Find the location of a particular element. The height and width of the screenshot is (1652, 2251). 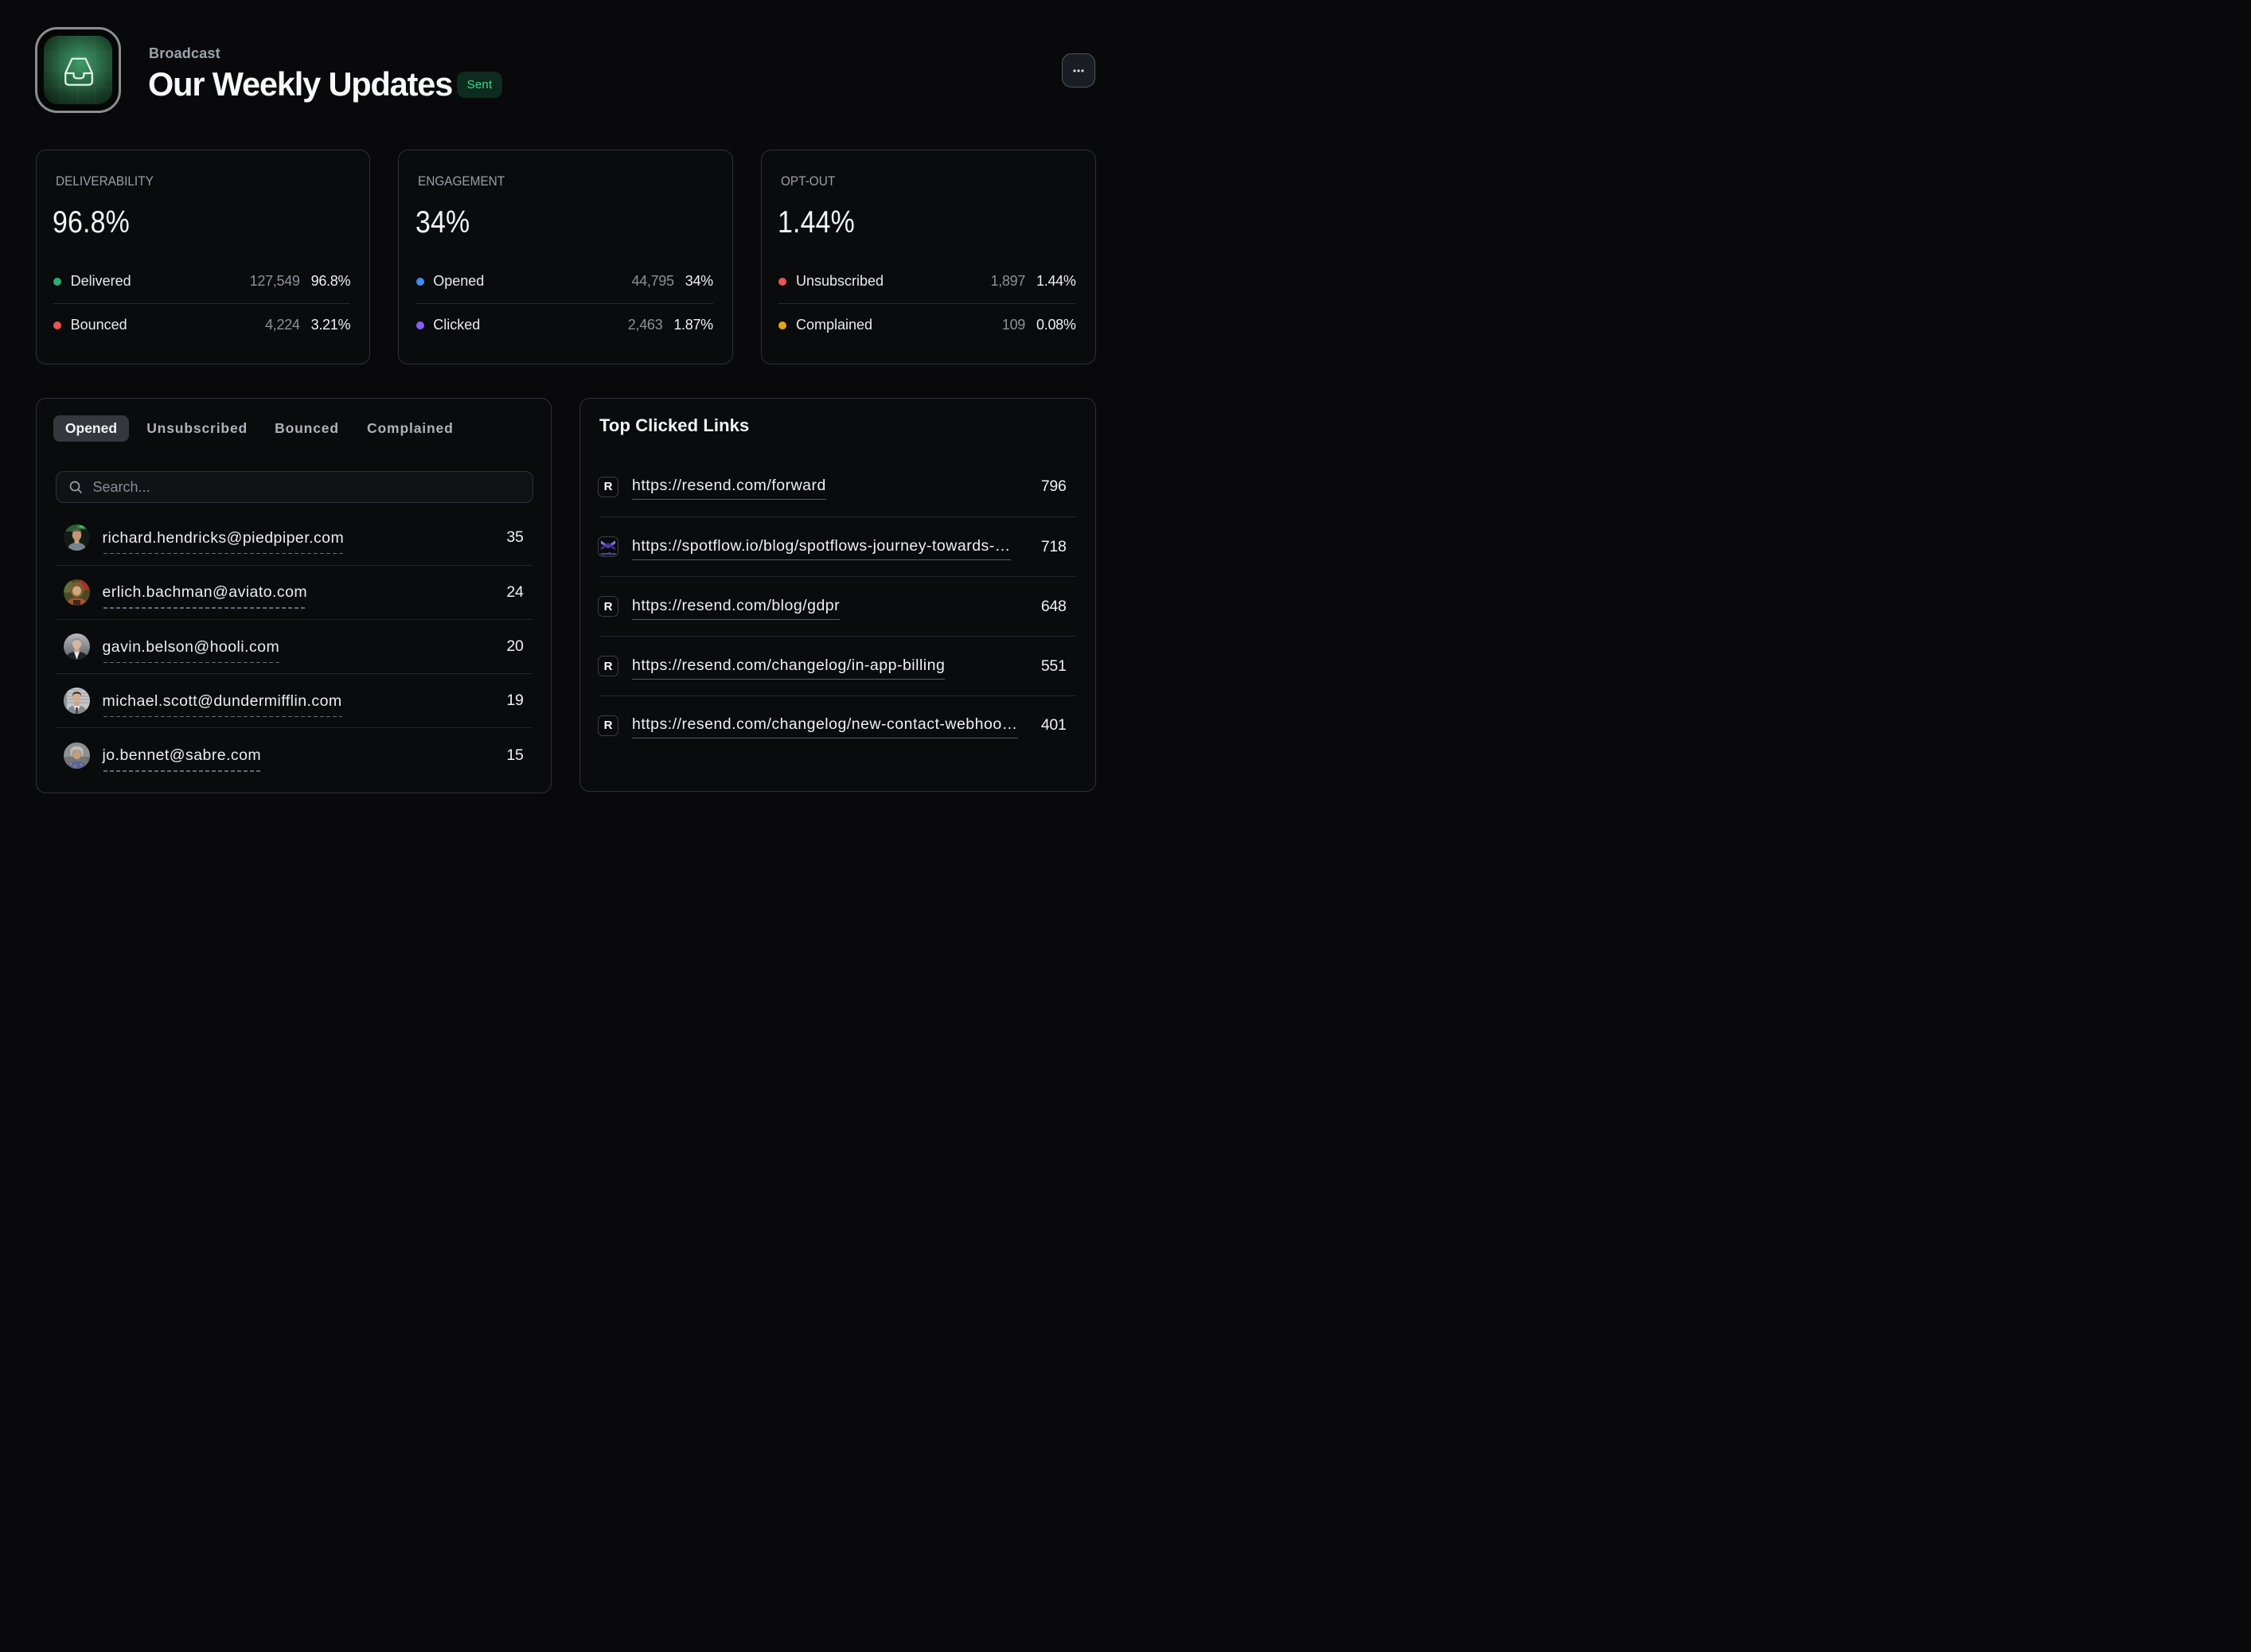

svg-text: spotflow is located at coordinates (608, 554).